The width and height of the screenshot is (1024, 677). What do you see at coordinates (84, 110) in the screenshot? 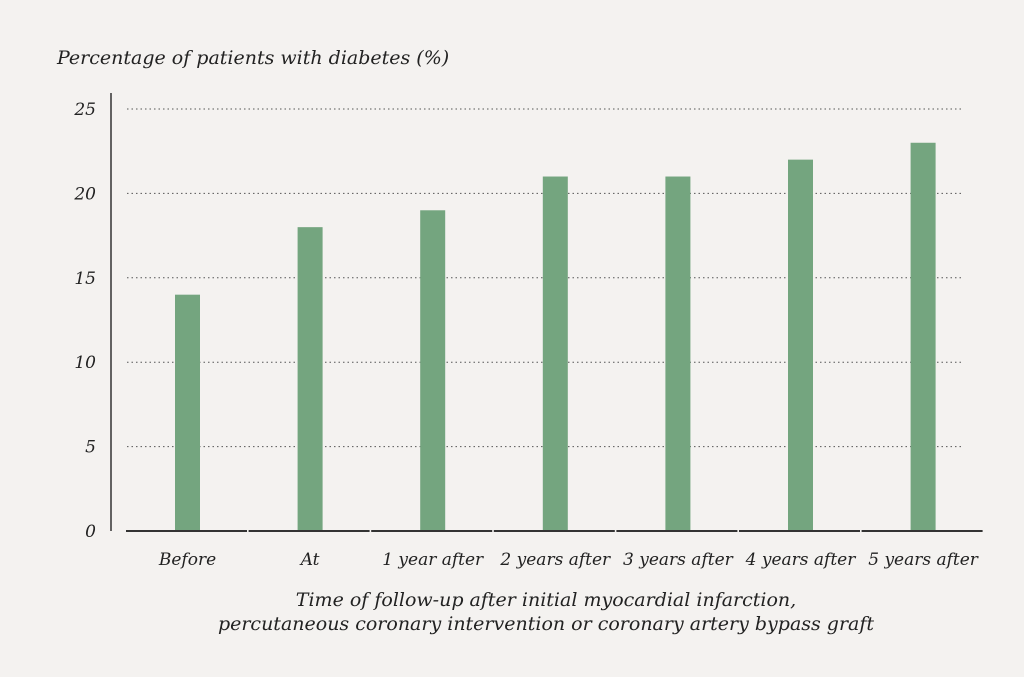
I see `y-tick-label: 25` at bounding box center [84, 110].